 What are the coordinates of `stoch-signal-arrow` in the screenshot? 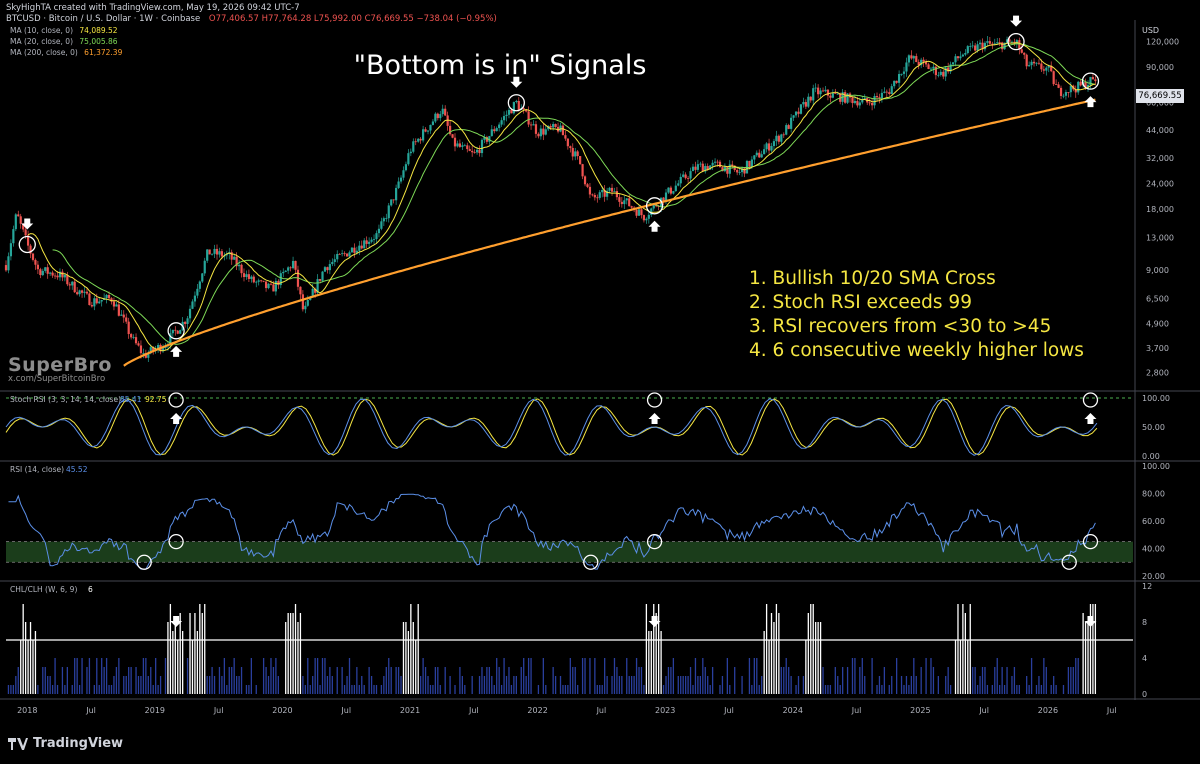 It's located at (654, 418).